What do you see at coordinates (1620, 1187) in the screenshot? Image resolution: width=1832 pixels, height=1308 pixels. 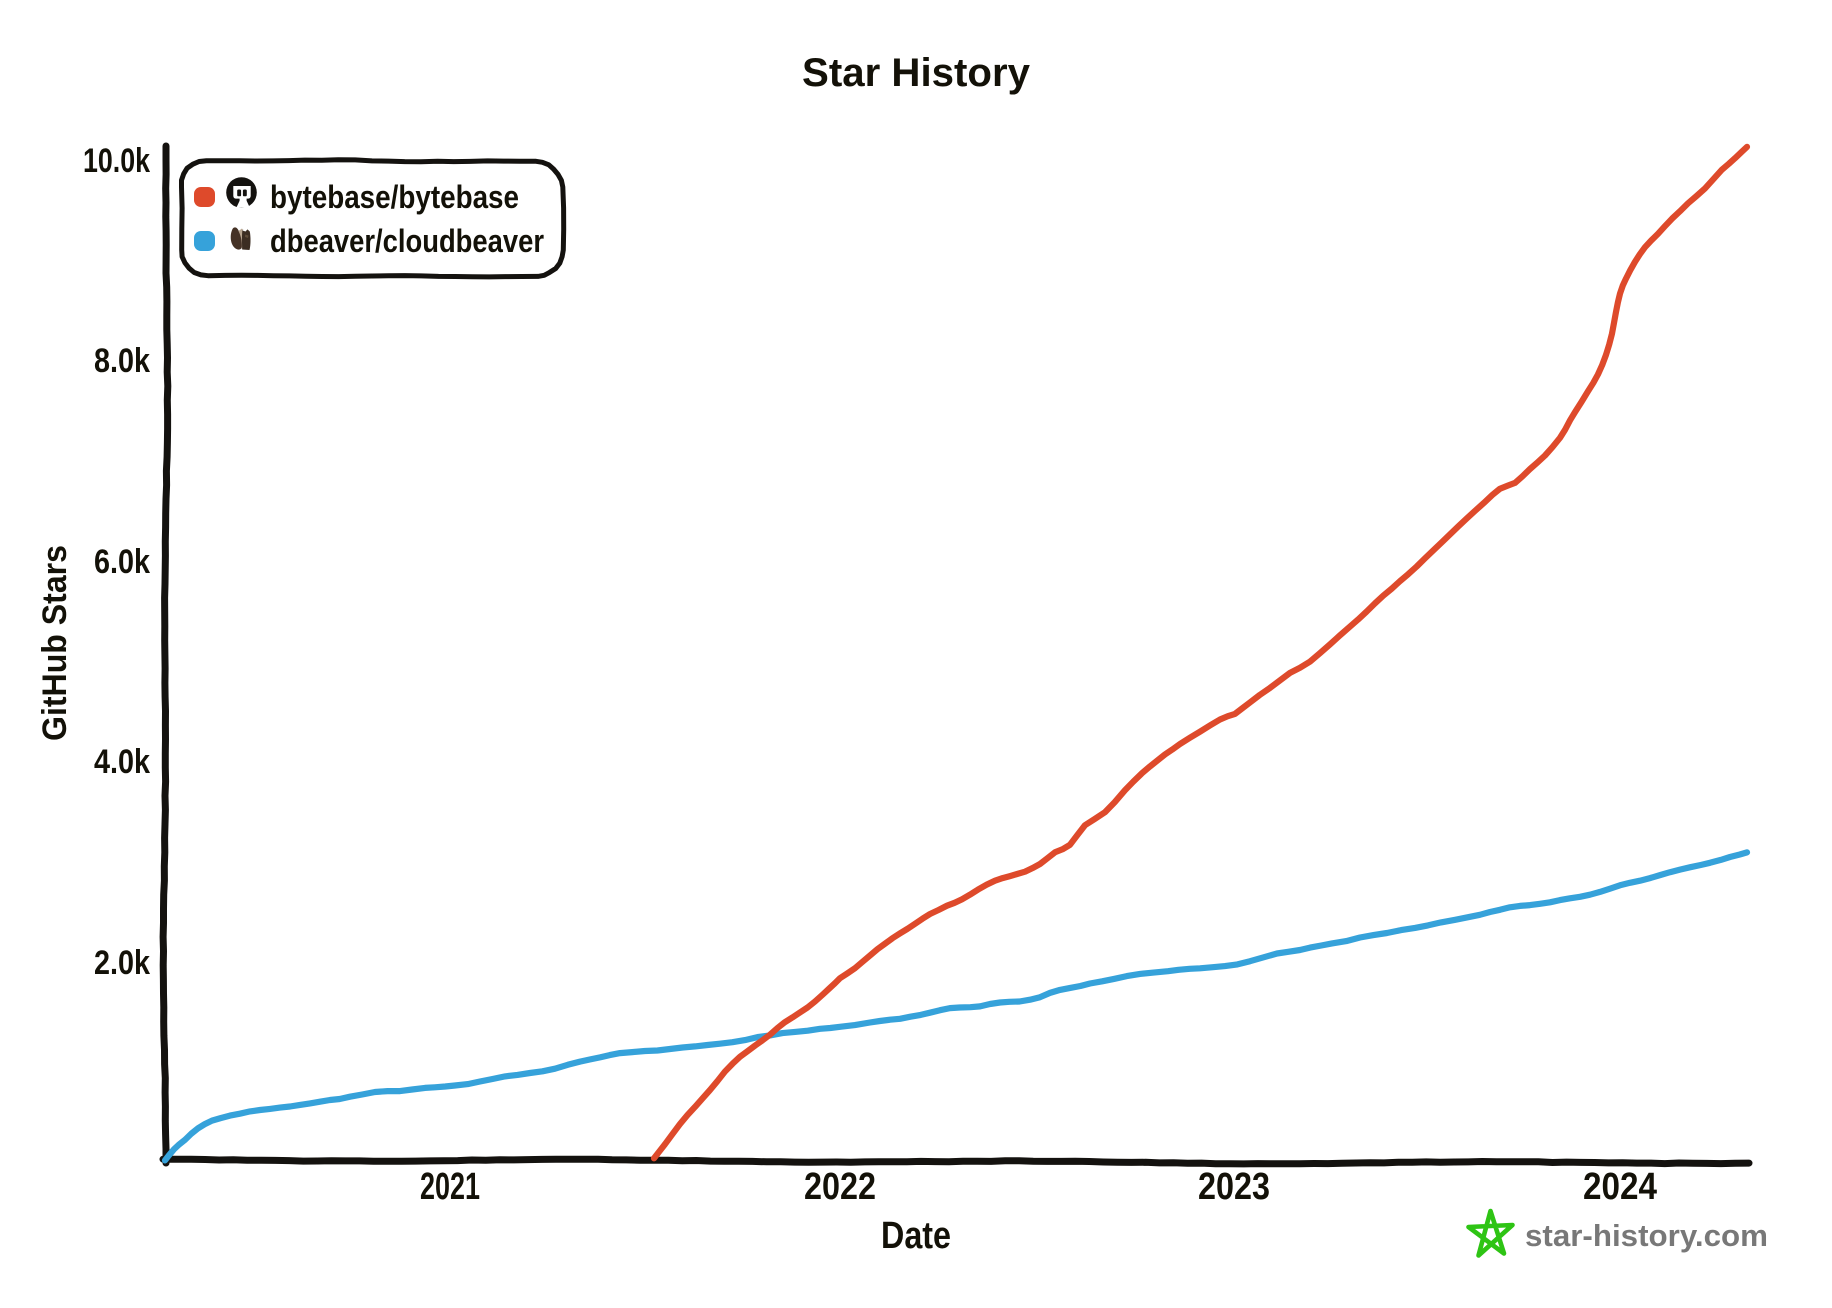 I see `svg-text: 2024` at bounding box center [1620, 1187].